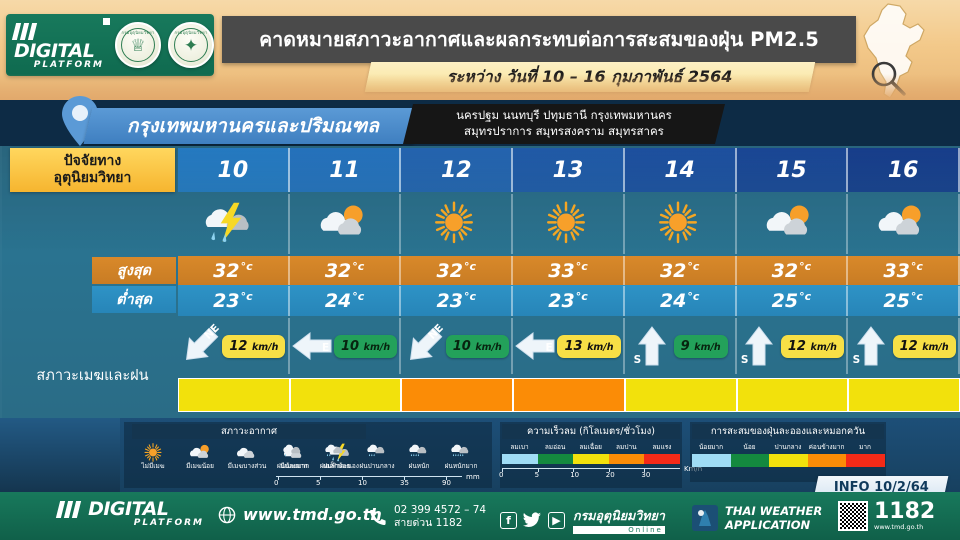  What do you see at coordinates (234, 270) in the screenshot?
I see `temp-high-day-10: 32 °c` at bounding box center [234, 270].